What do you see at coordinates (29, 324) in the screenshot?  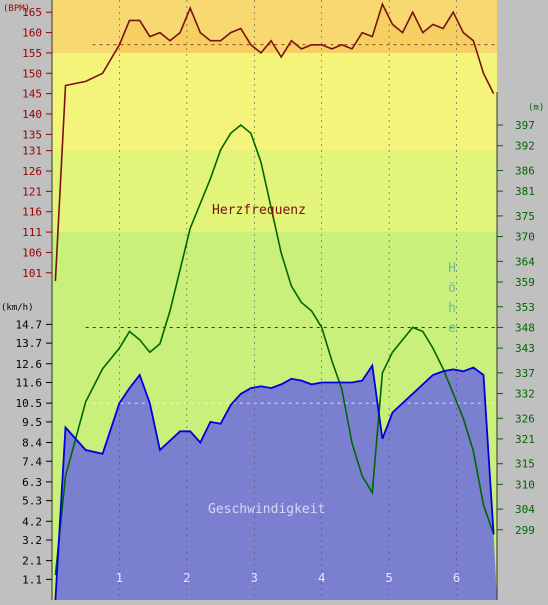 I see `speed-tick-label: 14.7` at bounding box center [29, 324].